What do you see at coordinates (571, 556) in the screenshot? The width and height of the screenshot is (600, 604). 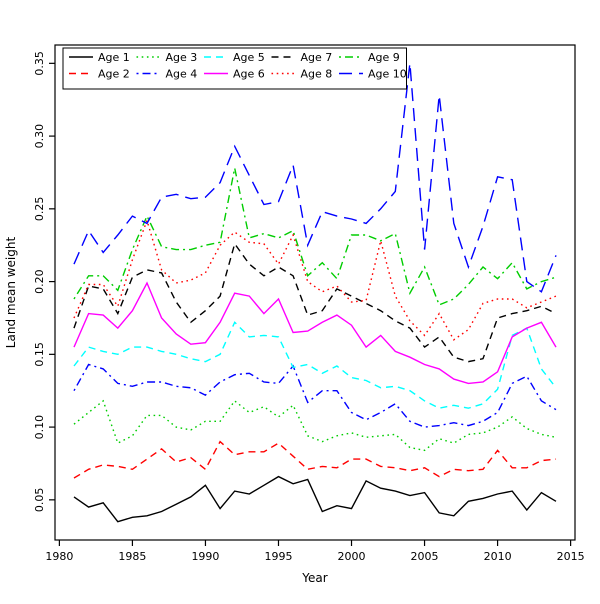 I see `x-tick-label: 2015` at bounding box center [571, 556].